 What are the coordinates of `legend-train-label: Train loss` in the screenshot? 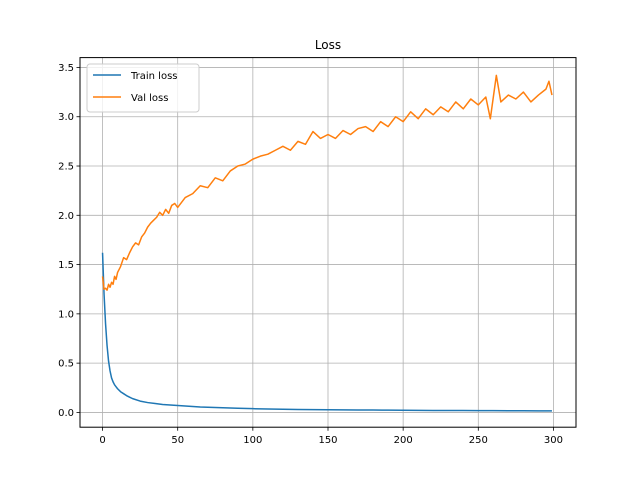 It's located at (154, 76).